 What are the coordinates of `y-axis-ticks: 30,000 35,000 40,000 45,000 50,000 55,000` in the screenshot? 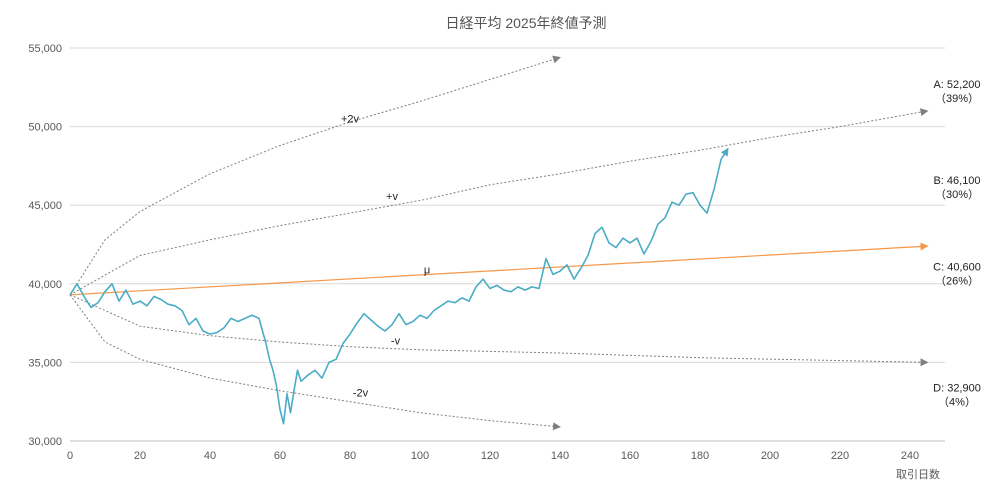 It's located at (45, 245).